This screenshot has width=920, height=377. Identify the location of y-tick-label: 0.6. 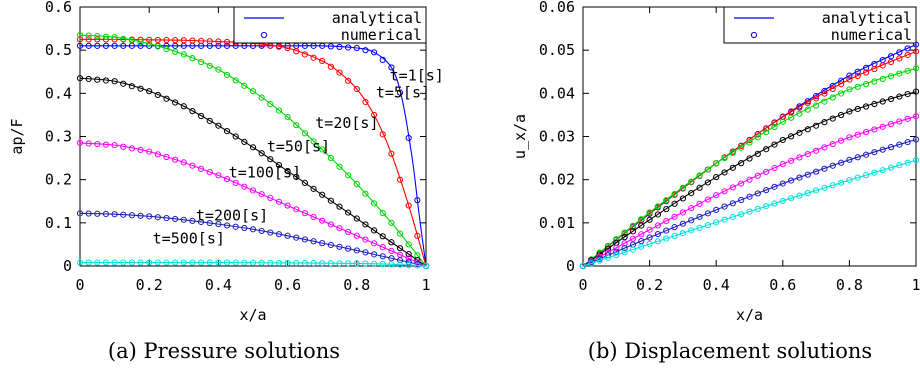
(58, 8).